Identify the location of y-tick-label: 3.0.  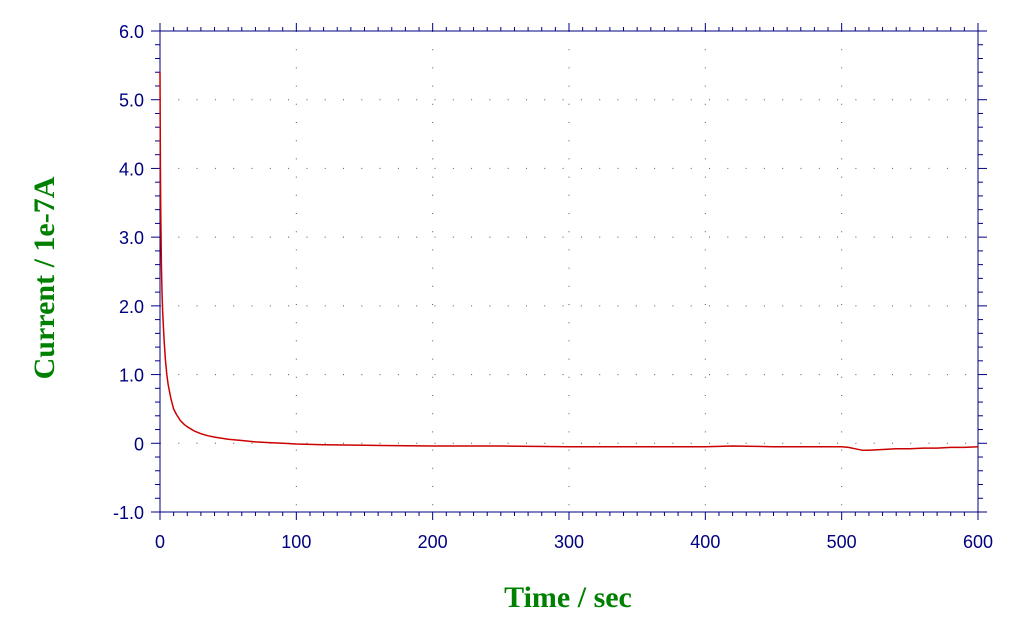
(131, 238).